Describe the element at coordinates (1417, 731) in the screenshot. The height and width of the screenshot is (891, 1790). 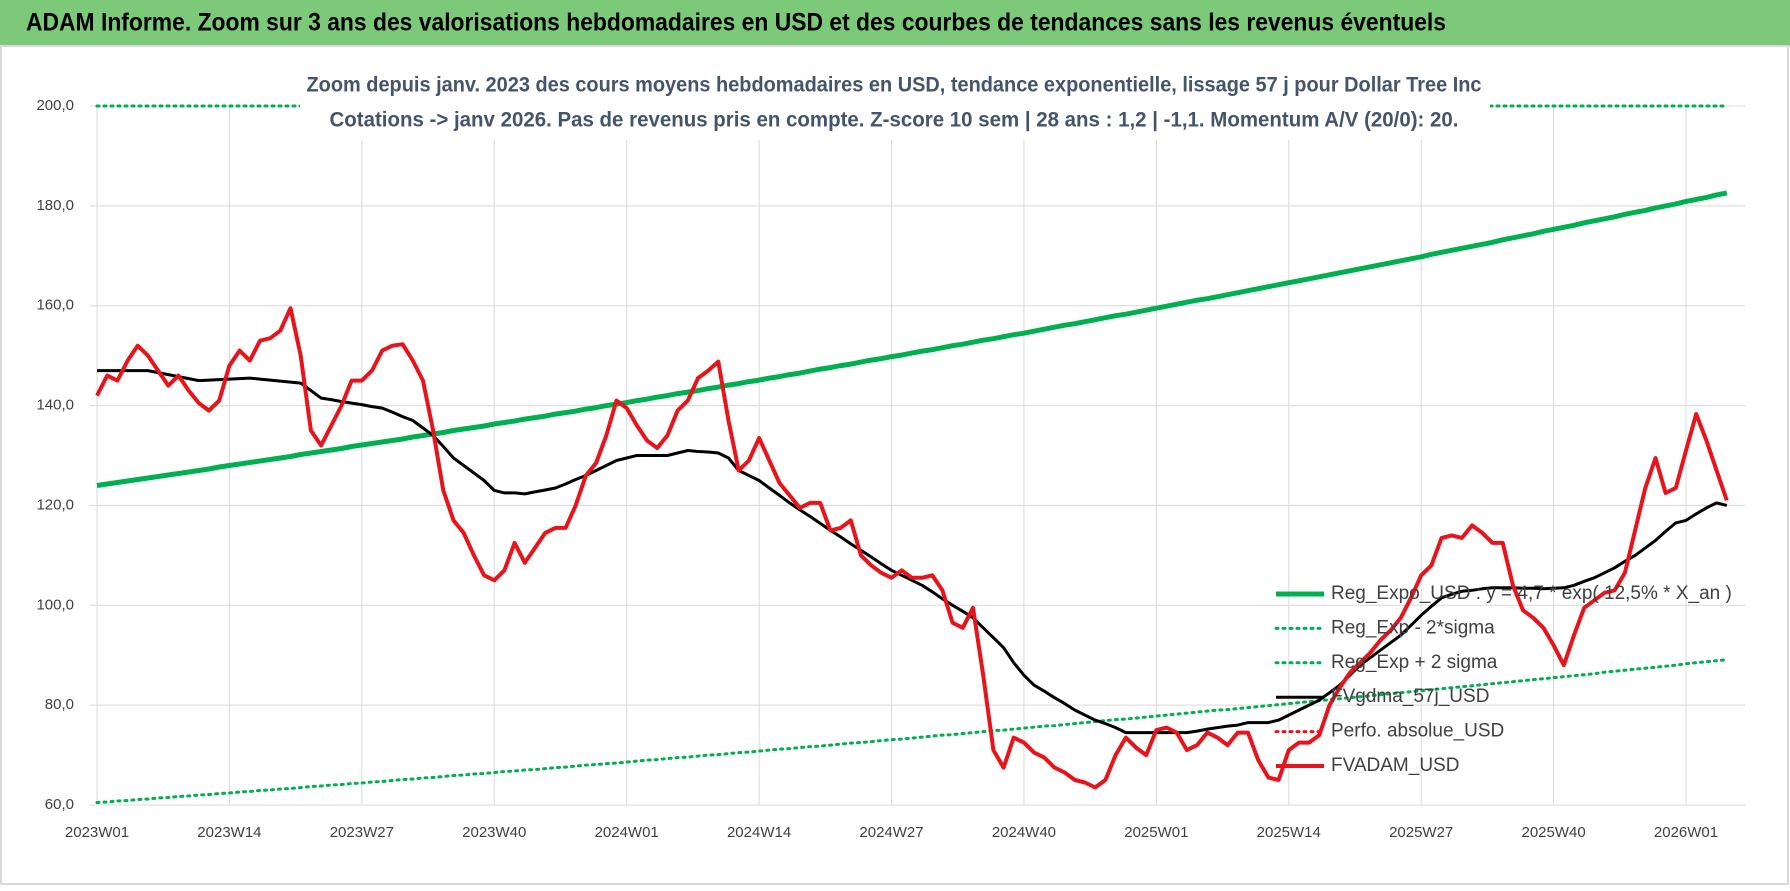
I see `legend-label: Perfo. absolue_USD` at that location.